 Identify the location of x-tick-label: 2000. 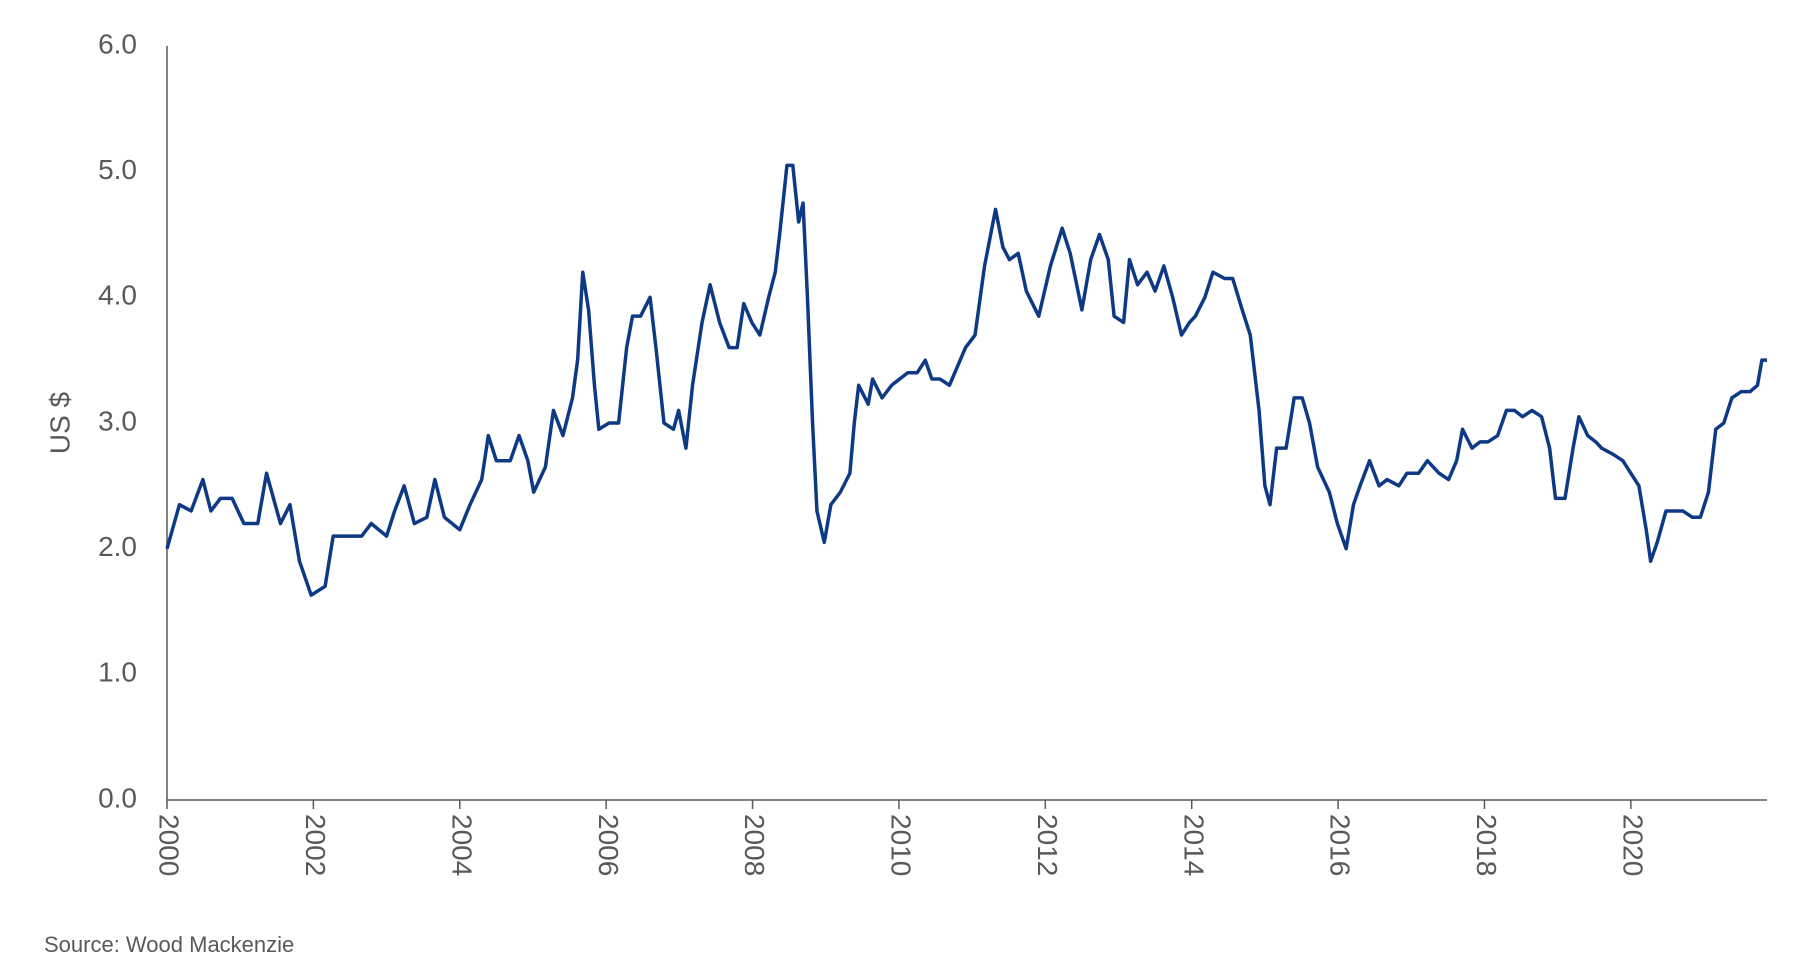
(169, 845).